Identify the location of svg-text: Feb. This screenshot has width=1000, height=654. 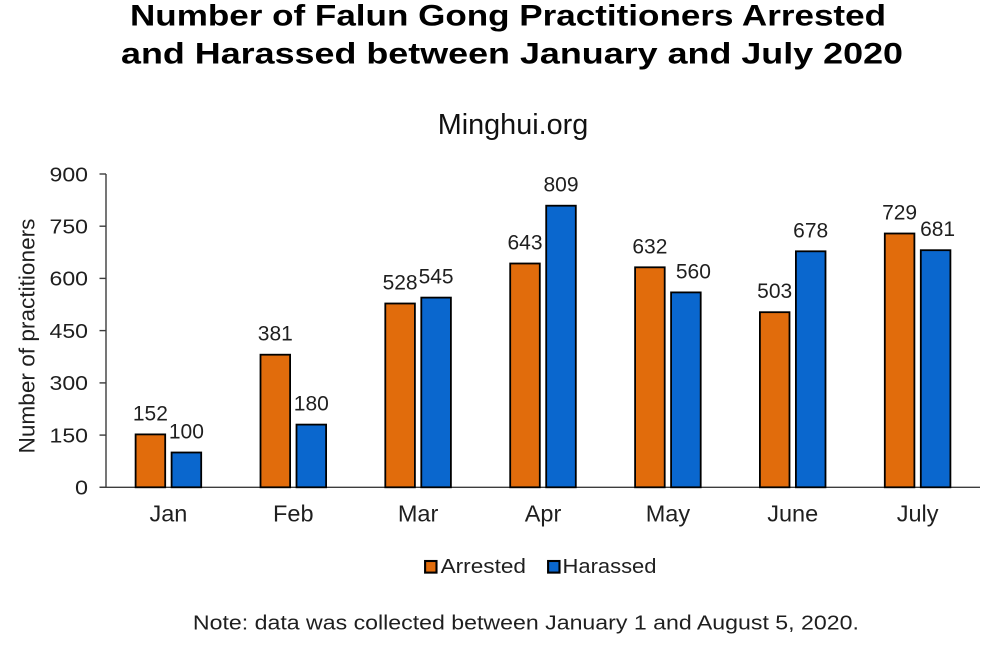
(293, 514).